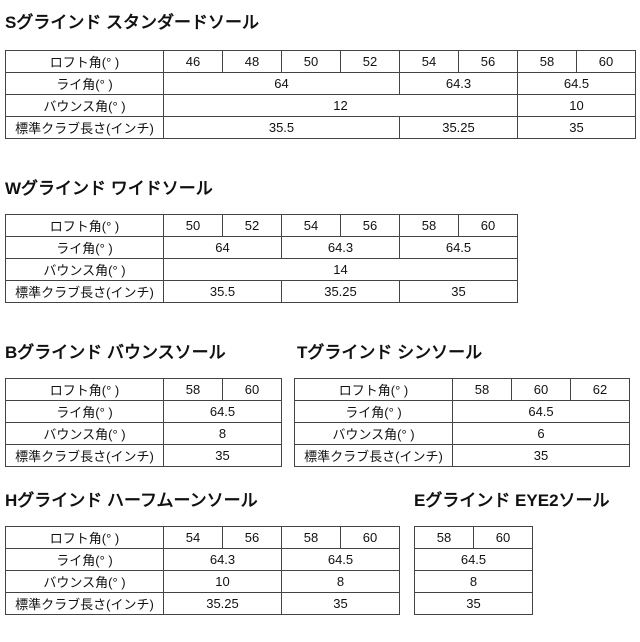  I want to click on table-row: ロフト角(° ) 54 56 58 60, so click(202, 537).